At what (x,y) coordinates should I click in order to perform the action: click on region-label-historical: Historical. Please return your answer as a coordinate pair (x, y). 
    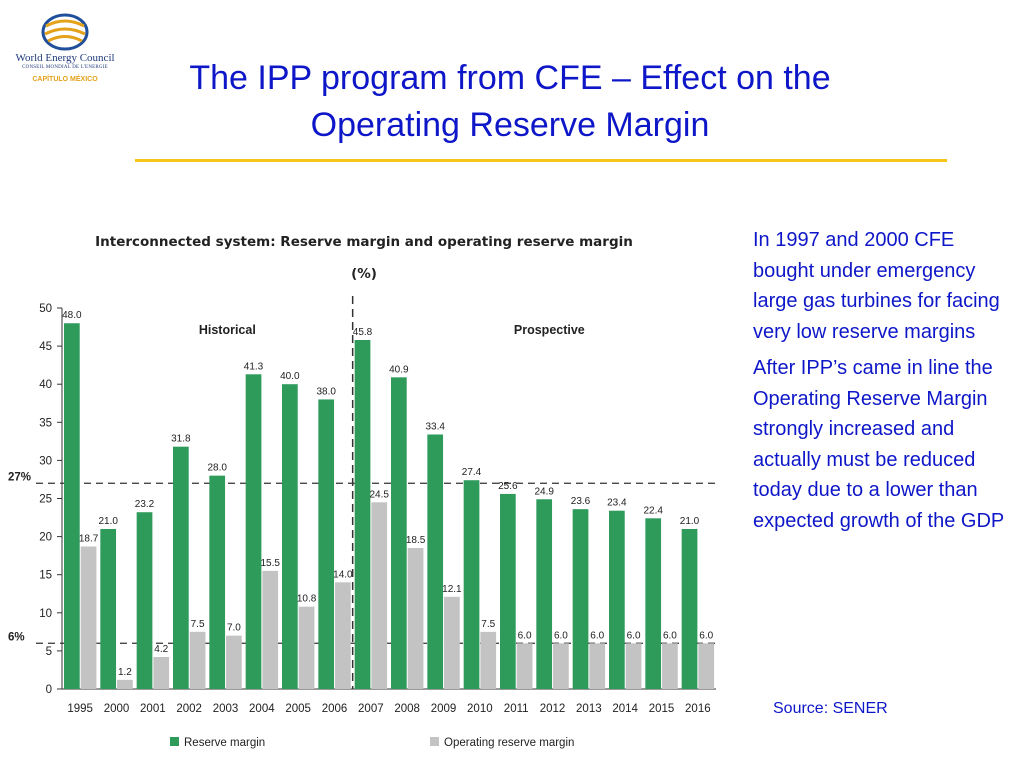
    Looking at the image, I should click on (227, 330).